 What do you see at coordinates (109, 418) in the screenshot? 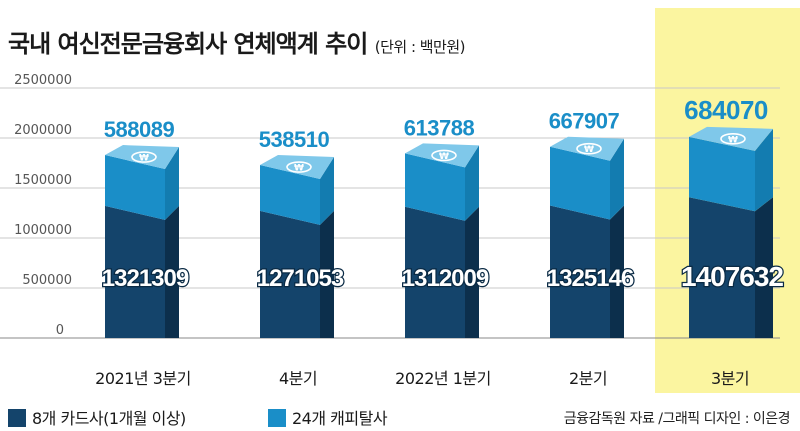
I see `legend-label-card: 8개 카드사(1개월 이상)` at bounding box center [109, 418].